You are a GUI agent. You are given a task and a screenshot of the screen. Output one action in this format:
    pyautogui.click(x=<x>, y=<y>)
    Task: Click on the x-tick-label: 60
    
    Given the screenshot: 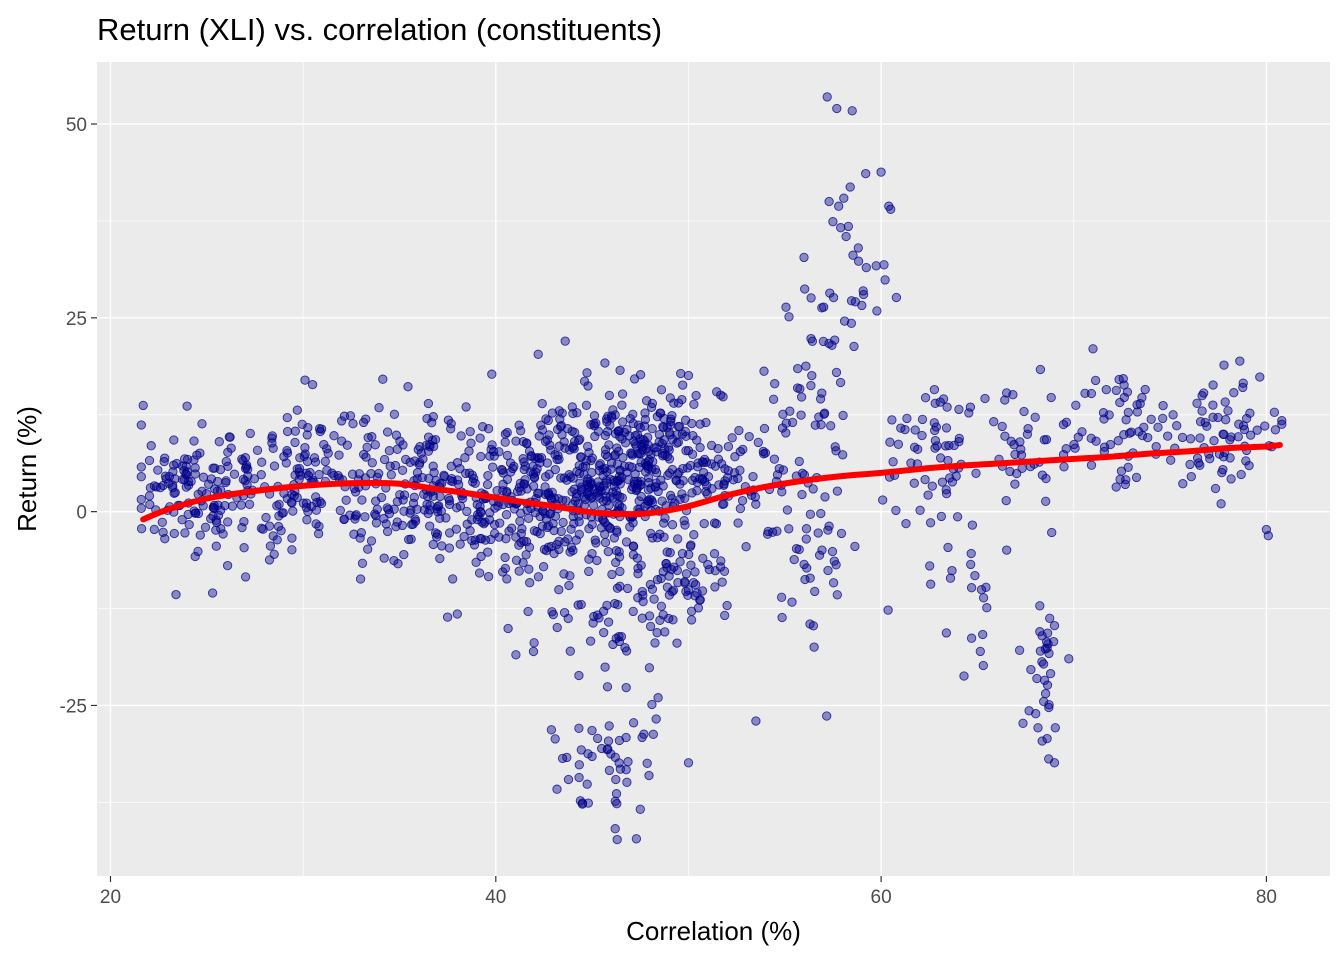 What is the action you would take?
    pyautogui.click(x=881, y=897)
    